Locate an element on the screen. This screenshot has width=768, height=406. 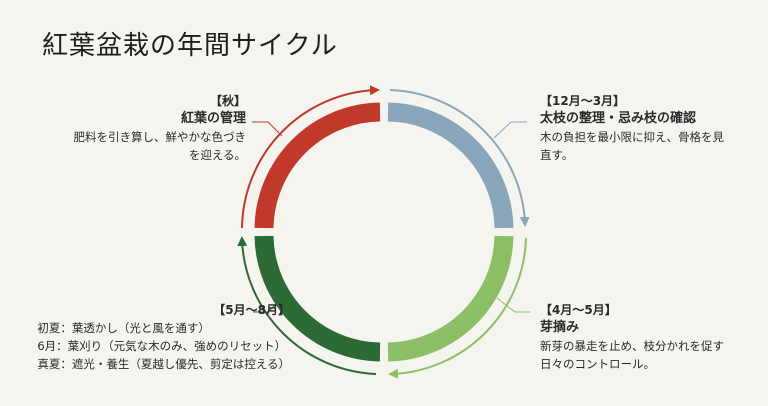
flow-arrow-spring is located at coordinates (457, 308).